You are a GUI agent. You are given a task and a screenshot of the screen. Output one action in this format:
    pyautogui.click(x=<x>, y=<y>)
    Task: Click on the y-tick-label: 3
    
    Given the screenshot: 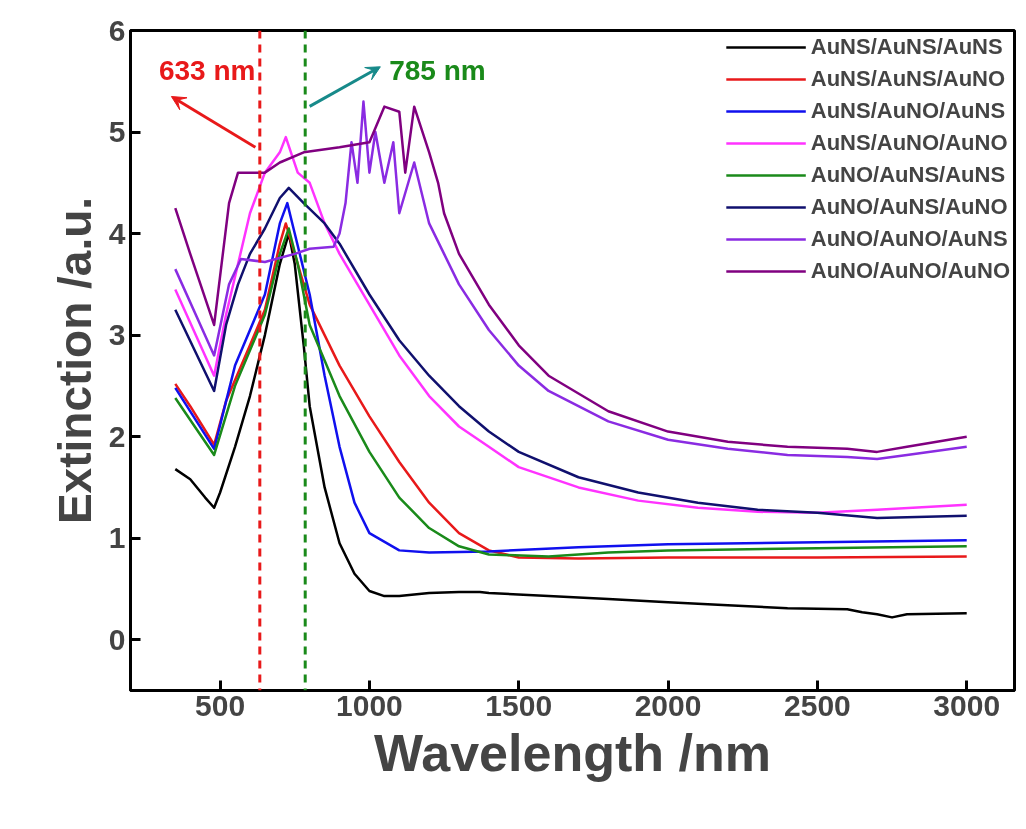 What is the action you would take?
    pyautogui.click(x=117, y=335)
    